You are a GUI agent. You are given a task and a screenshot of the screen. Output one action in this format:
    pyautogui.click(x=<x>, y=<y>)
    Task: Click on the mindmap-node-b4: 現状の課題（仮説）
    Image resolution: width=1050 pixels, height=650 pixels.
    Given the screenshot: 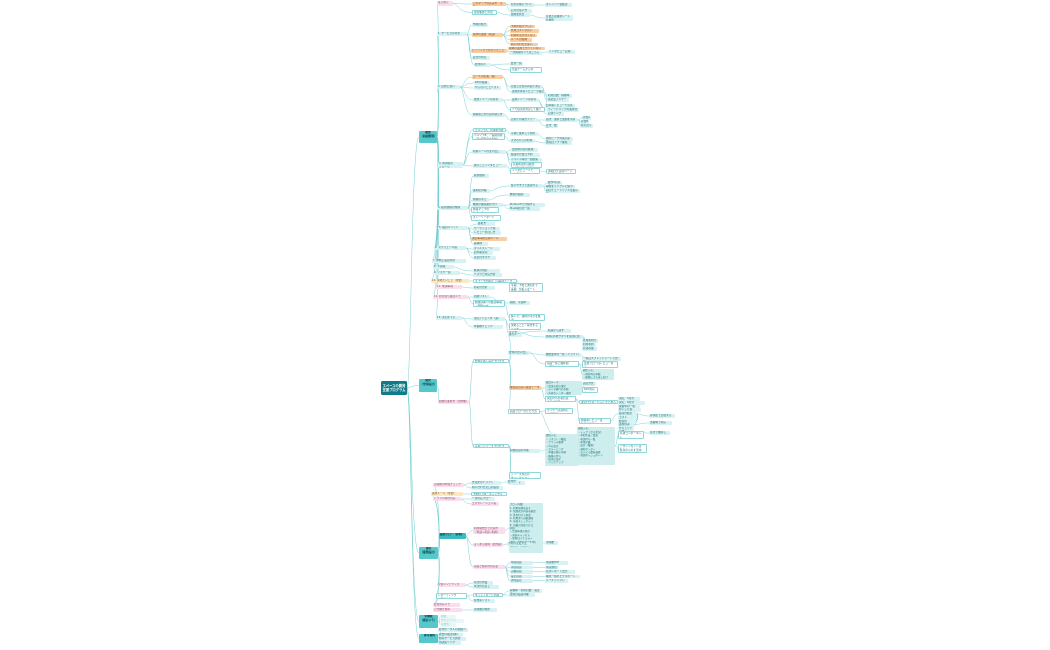 What is the action you would take?
    pyautogui.click(x=487, y=35)
    